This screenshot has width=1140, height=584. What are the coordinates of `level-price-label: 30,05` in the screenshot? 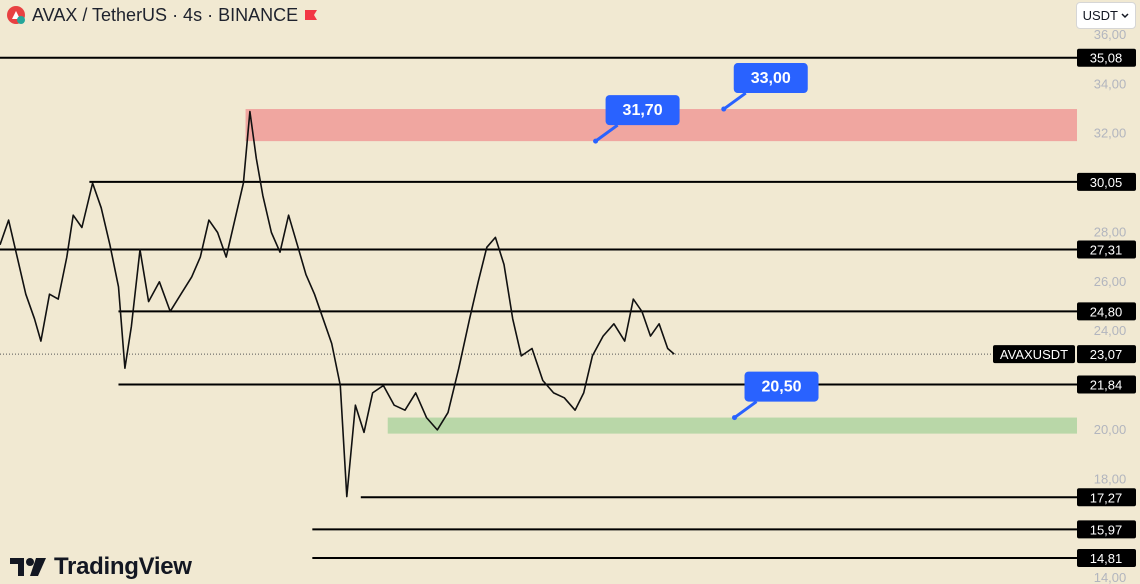 It's located at (1106, 182).